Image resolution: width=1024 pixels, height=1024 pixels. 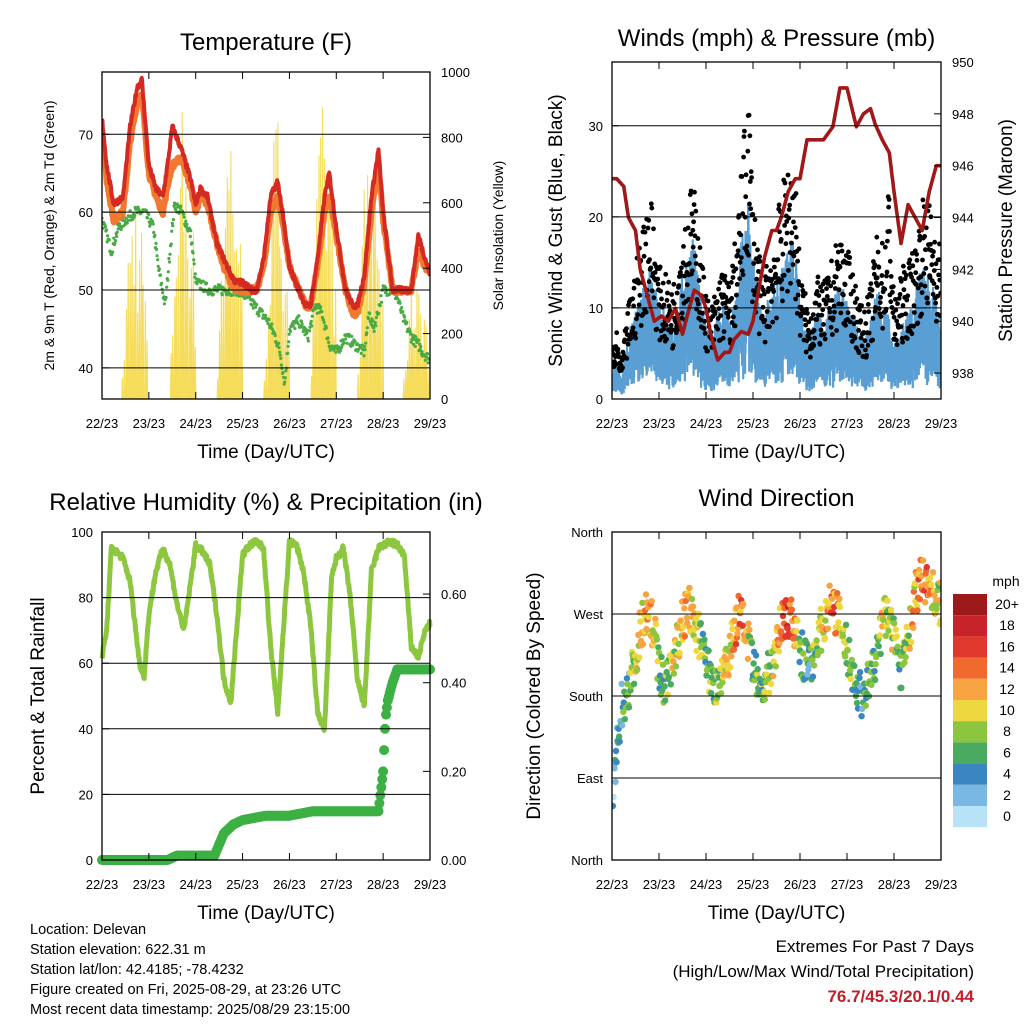 What do you see at coordinates (195, 884) in the screenshot?
I see `x-tick-label: 24/23` at bounding box center [195, 884].